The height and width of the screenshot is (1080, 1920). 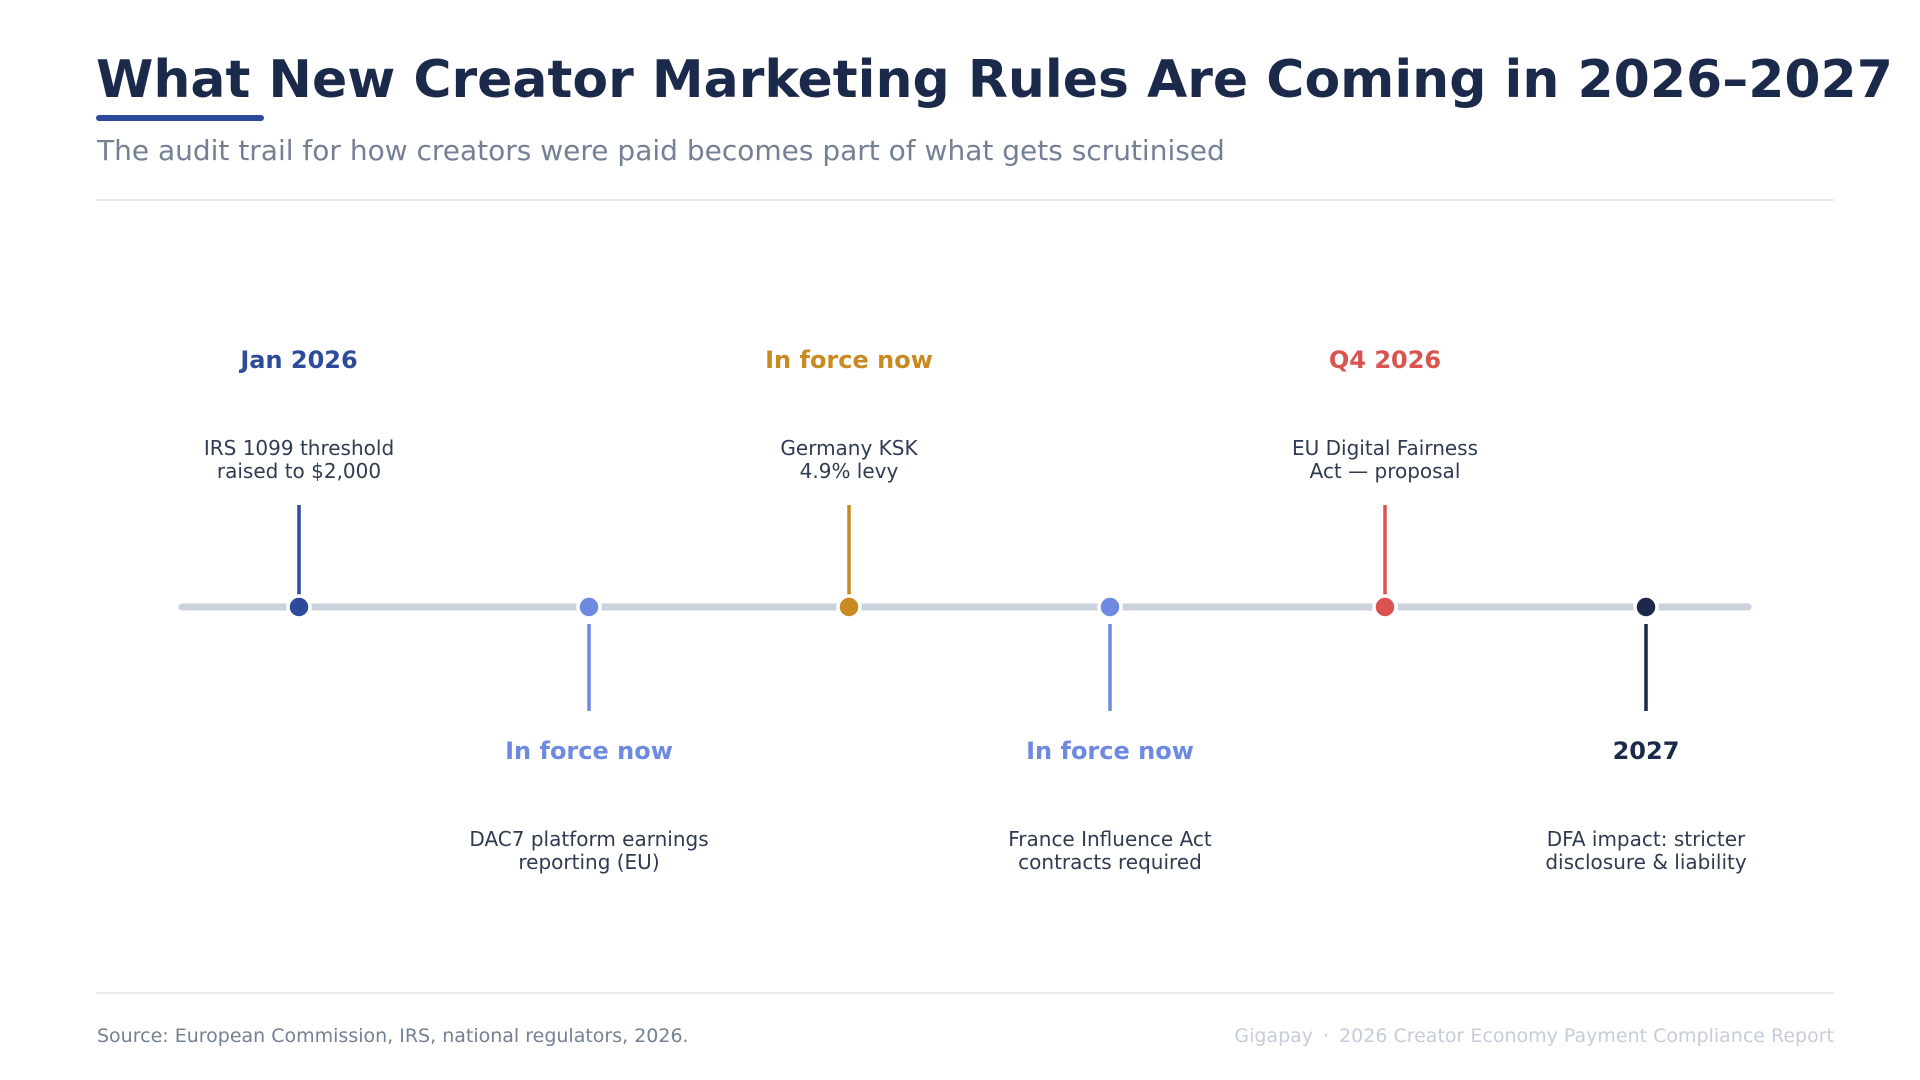 I want to click on event-description-line: reporting (EU), so click(x=588, y=862).